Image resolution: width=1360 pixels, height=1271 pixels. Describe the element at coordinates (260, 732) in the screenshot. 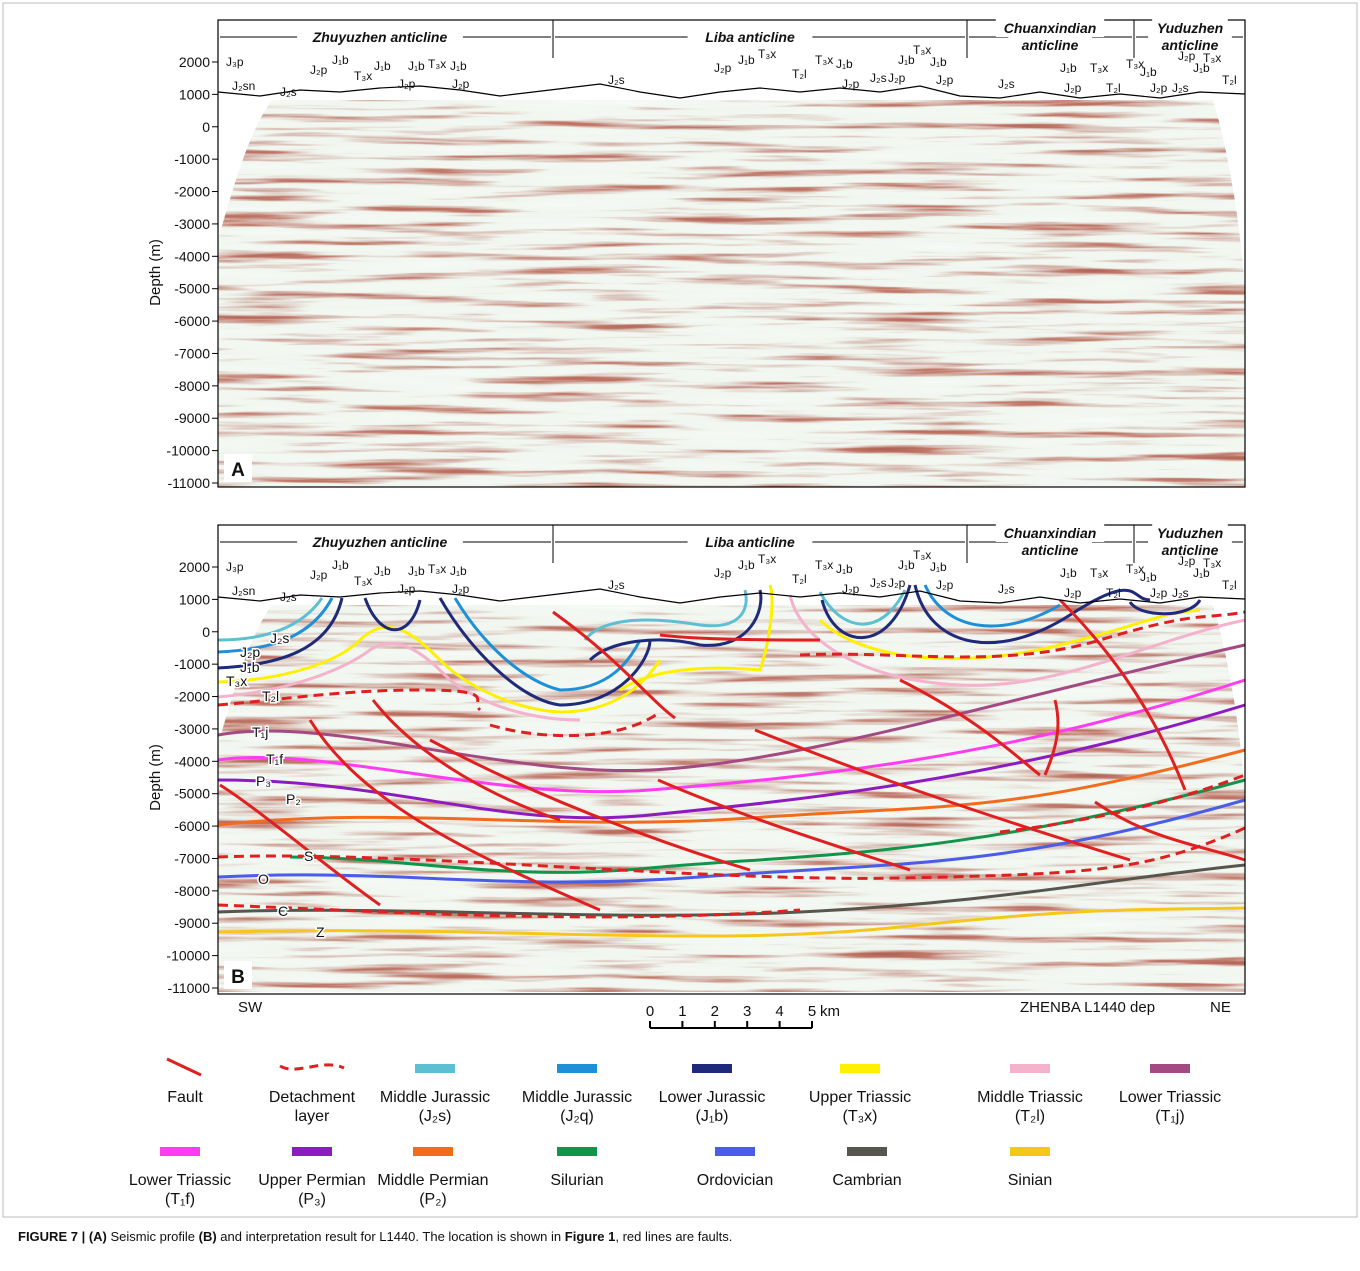

I see `horizon-label: T₁j` at that location.